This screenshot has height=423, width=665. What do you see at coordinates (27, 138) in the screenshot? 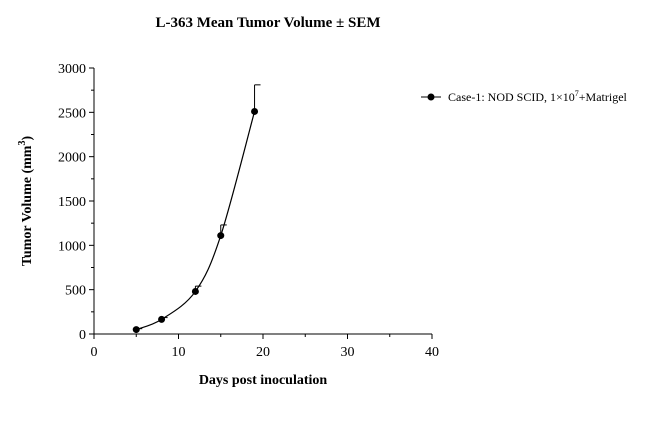
I see `y-axis-label-suffix: )` at bounding box center [27, 138].